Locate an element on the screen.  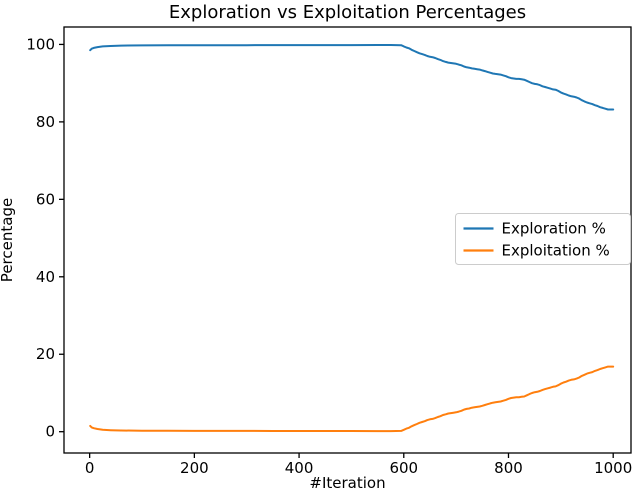
y-tick-label: 80 is located at coordinates (45, 122).